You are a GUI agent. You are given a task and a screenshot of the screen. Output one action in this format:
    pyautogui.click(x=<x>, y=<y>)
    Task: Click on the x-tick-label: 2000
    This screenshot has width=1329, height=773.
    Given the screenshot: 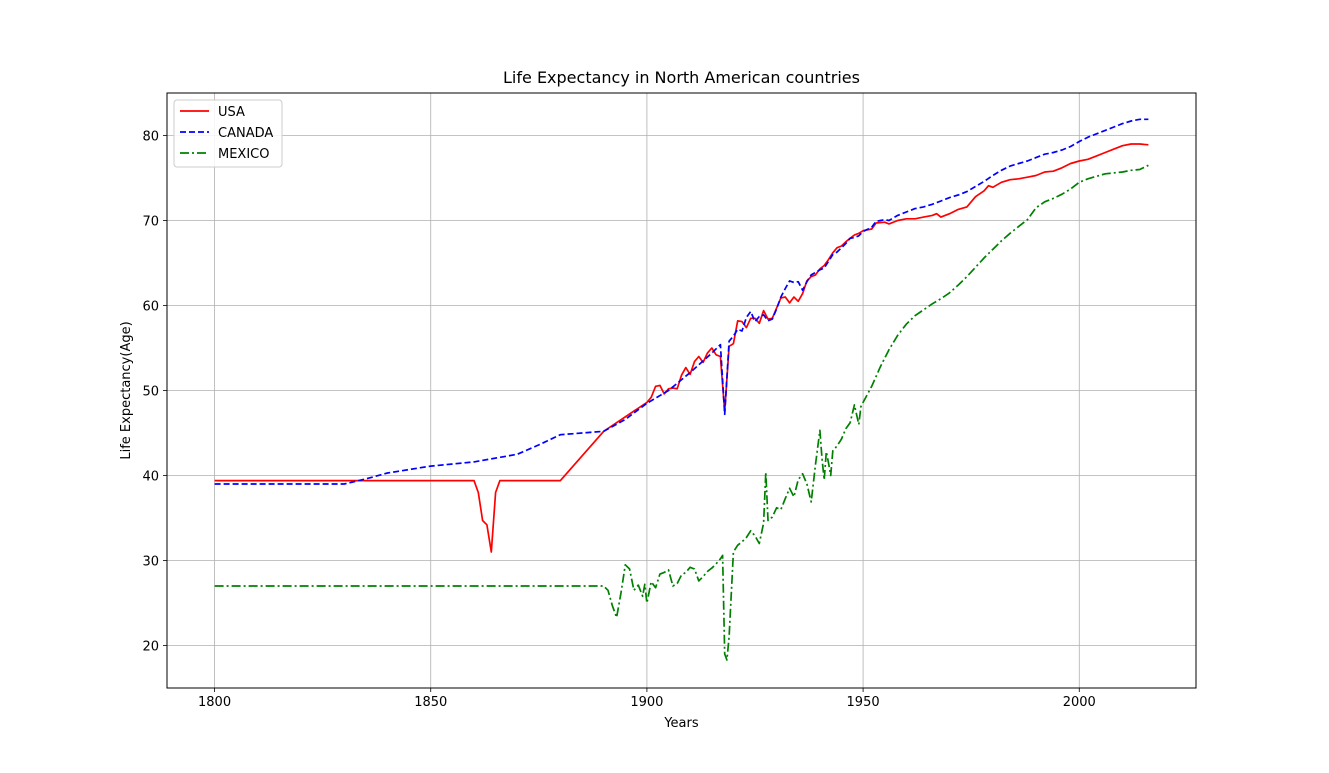 What is the action you would take?
    pyautogui.click(x=1079, y=702)
    